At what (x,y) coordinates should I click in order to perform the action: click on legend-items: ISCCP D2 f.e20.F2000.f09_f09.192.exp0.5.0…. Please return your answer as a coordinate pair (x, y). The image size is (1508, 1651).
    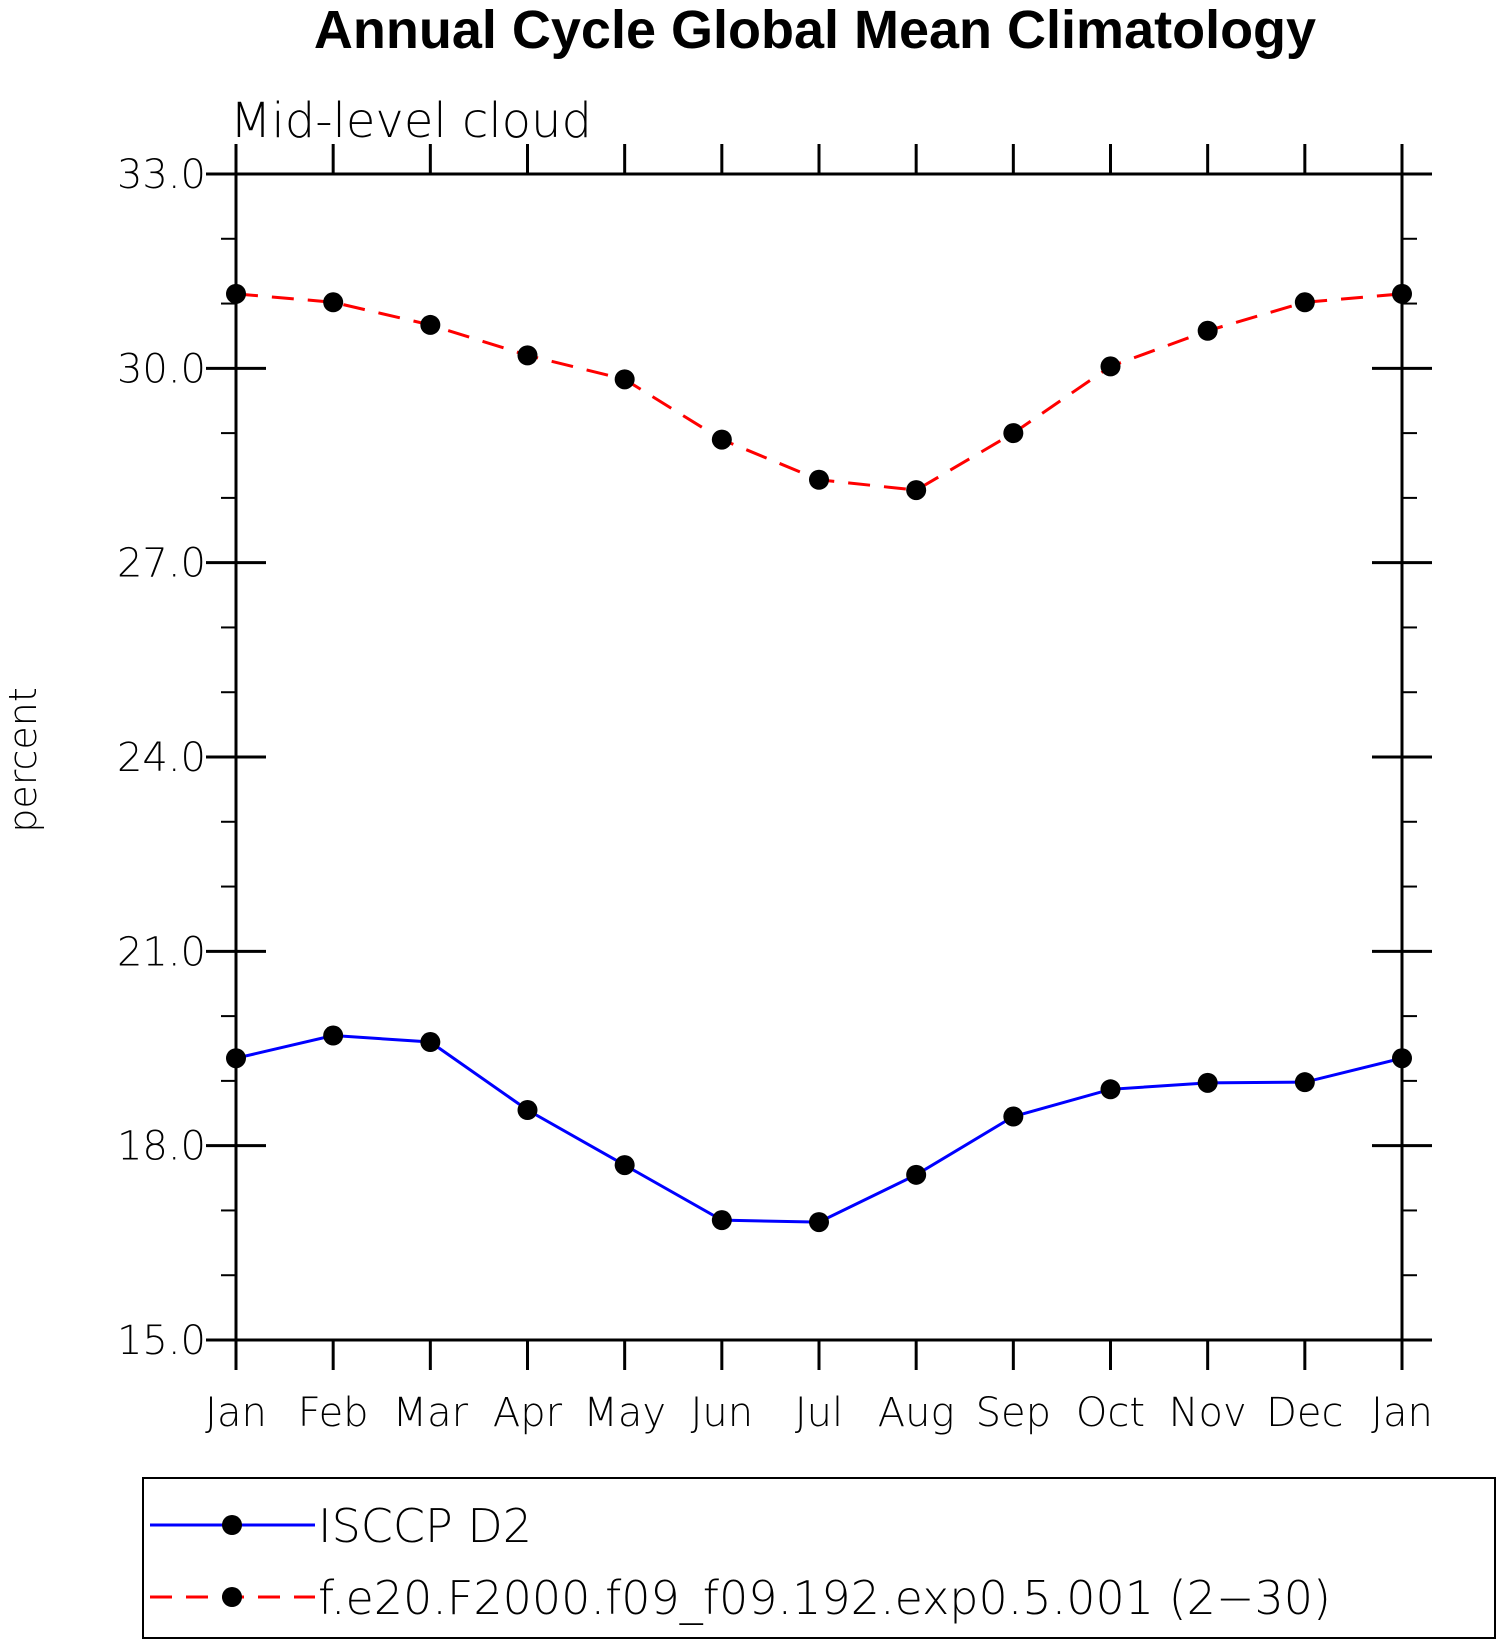
    Looking at the image, I should click on (740, 1562).